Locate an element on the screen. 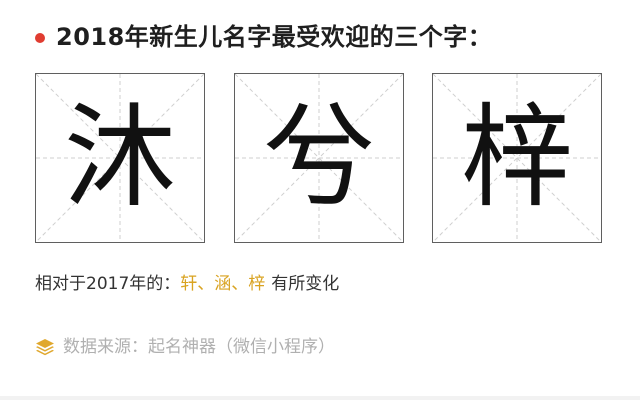 The width and height of the screenshot is (640, 400). grid-character: 沐 is located at coordinates (120, 158).